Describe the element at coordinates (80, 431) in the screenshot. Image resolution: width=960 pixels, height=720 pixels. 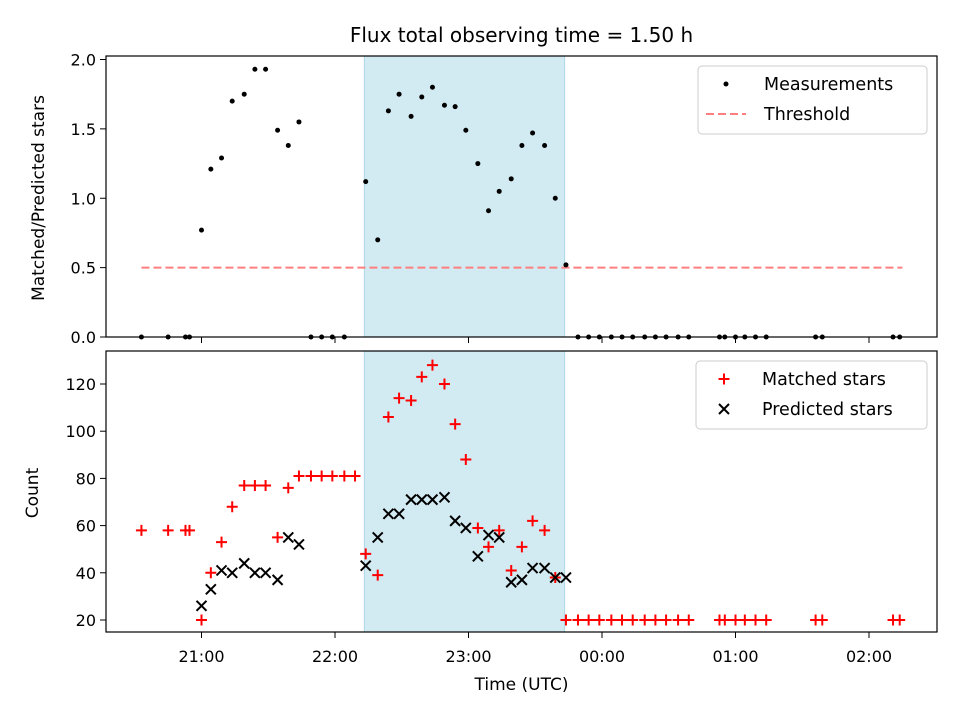
I see `bottom-y-tick-label: 100` at that location.